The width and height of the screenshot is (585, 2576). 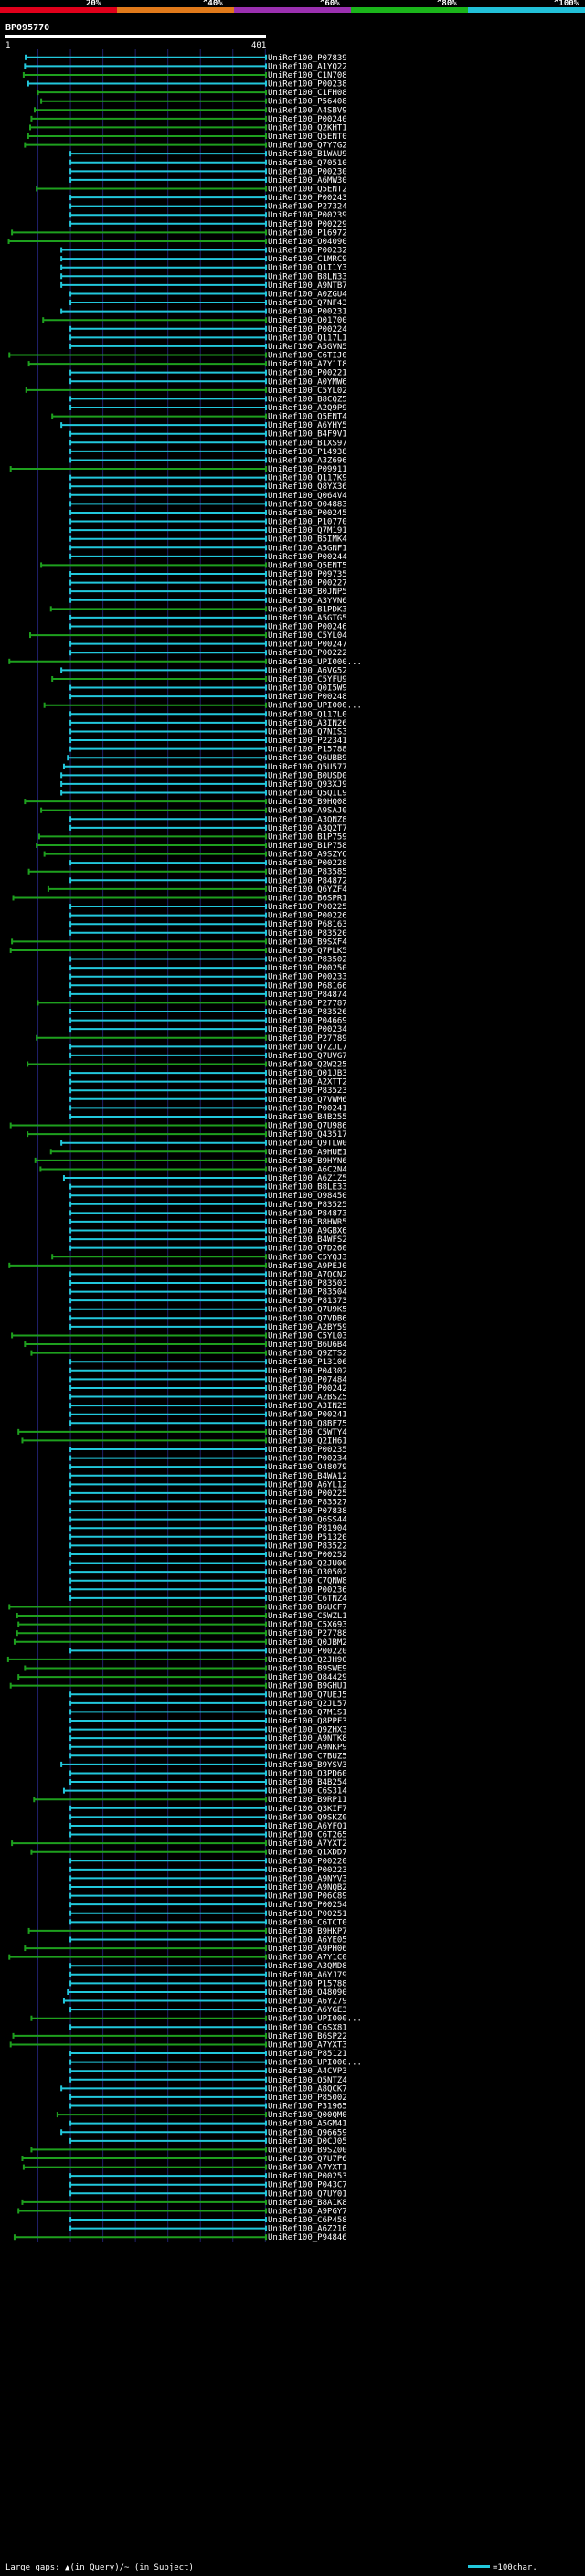 I want to click on hit-label: UniRef100_P15788, so click(x=308, y=750).